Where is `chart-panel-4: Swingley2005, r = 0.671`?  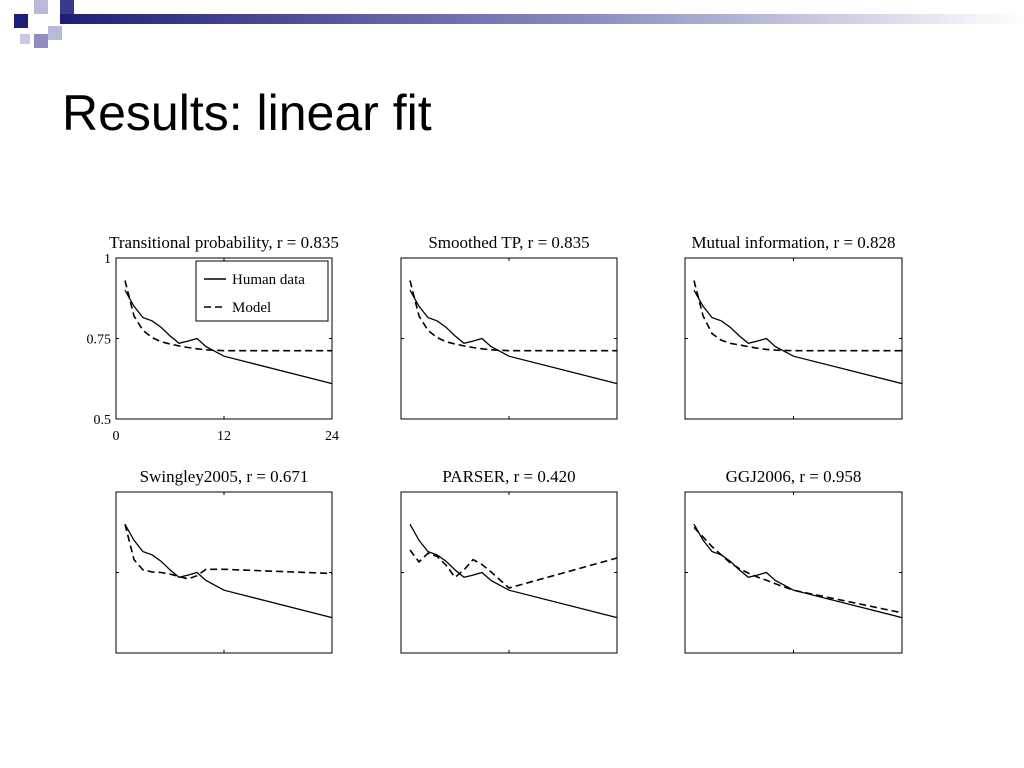
chart-panel-4: Swingley2005, r = 0.671 is located at coordinates (224, 560).